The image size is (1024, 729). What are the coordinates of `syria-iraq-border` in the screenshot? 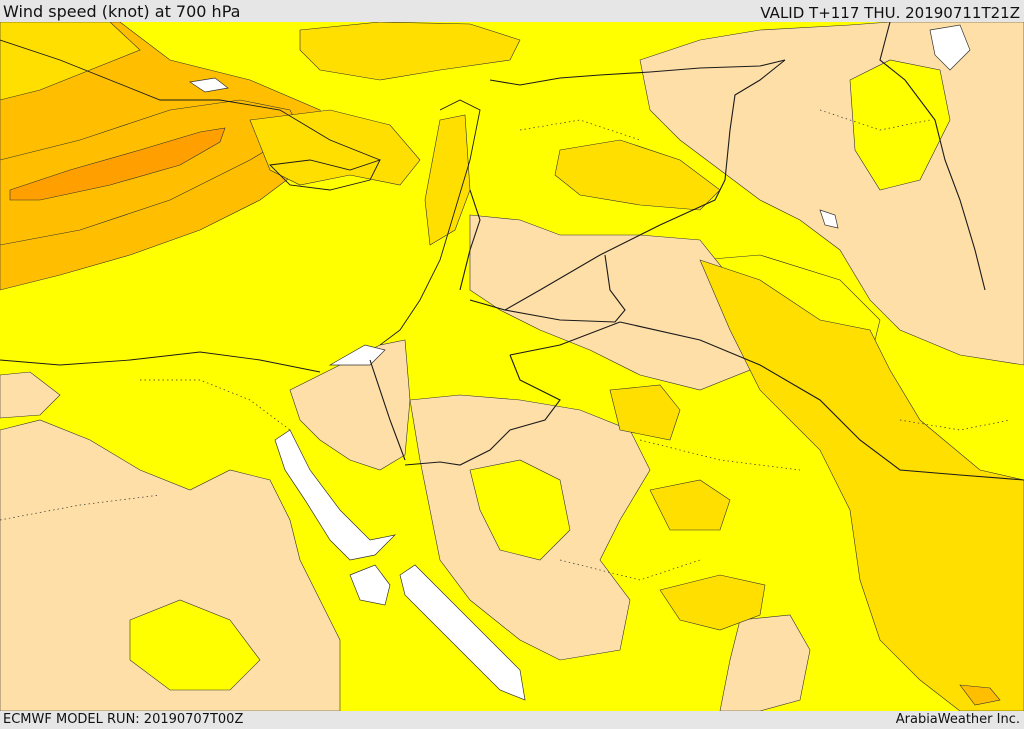 It's located at (722, 142).